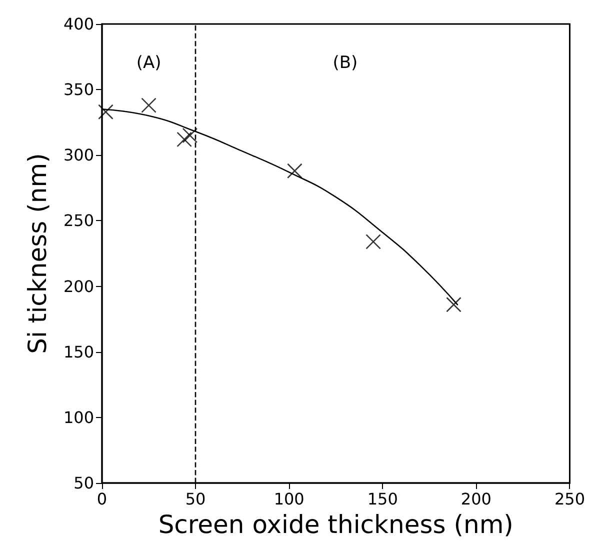 The width and height of the screenshot is (596, 550). What do you see at coordinates (476, 499) in the screenshot?
I see `x-tick-label: 200` at bounding box center [476, 499].